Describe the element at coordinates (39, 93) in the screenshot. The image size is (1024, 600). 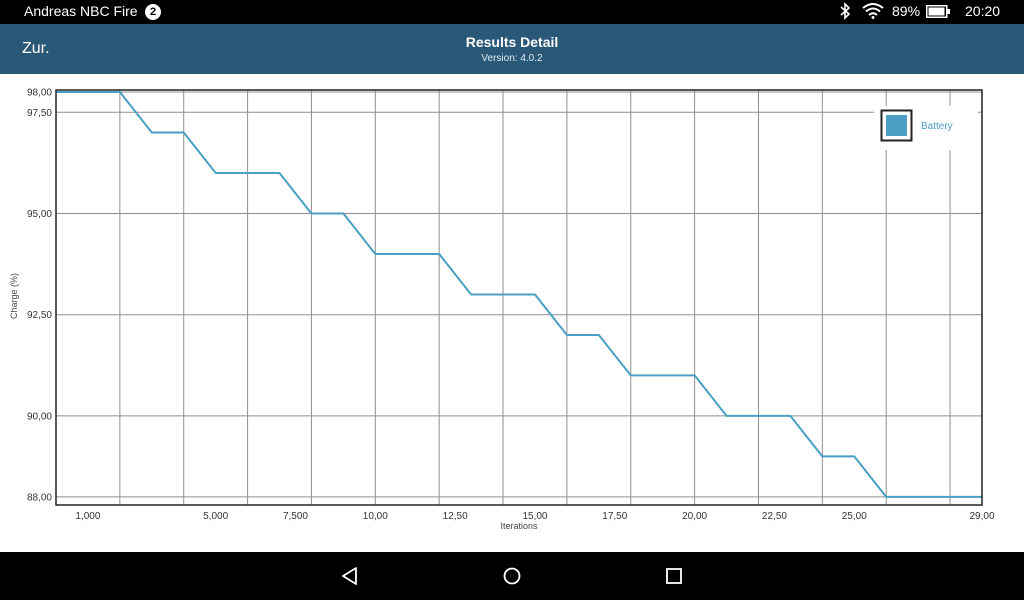
I see `y-tick-label: 98,00` at that location.